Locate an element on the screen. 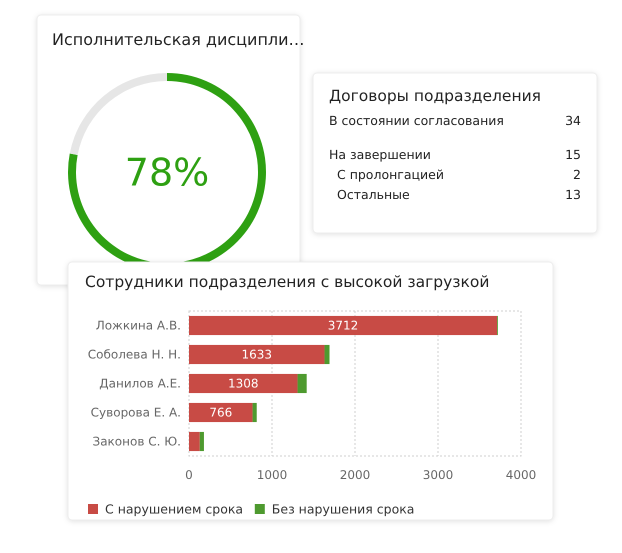 This screenshot has width=622, height=553. text: 2 is located at coordinates (577, 174).